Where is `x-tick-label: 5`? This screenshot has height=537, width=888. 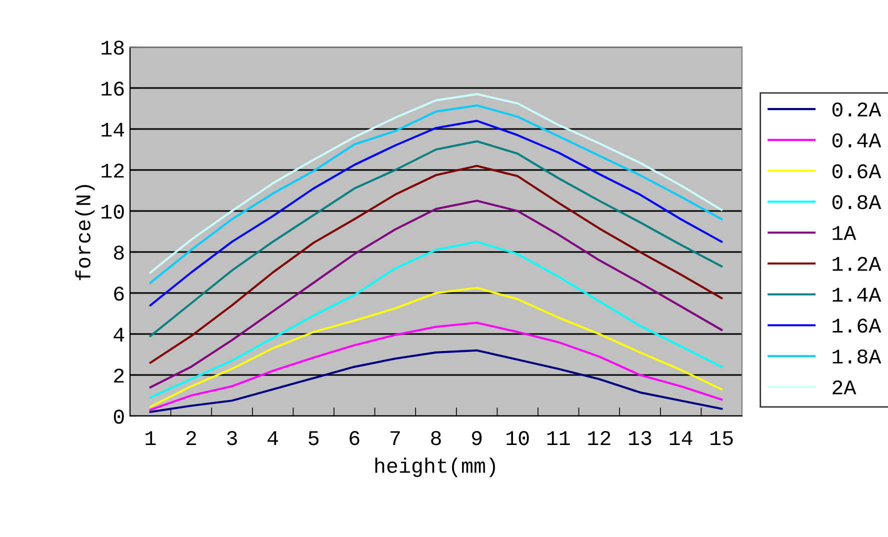
x-tick-label: 5 is located at coordinates (313, 438).